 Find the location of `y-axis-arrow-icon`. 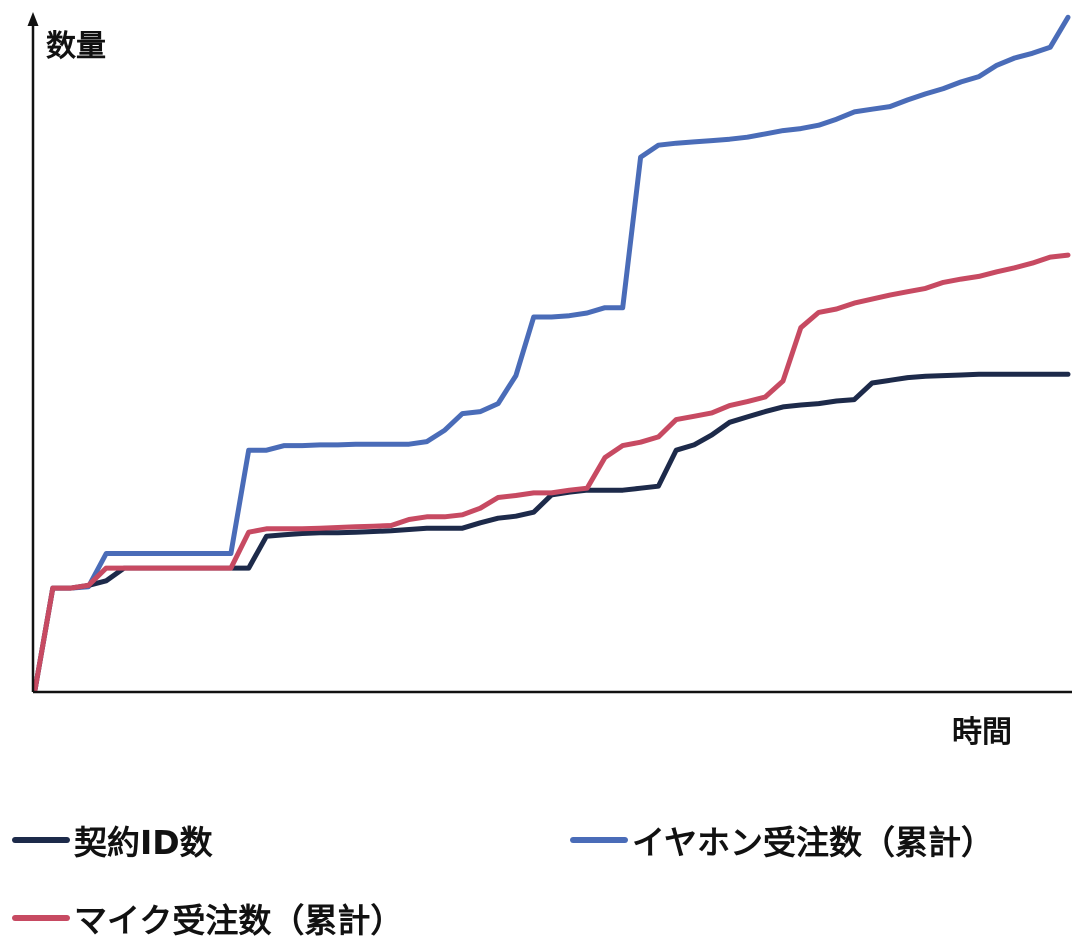

y-axis-arrow-icon is located at coordinates (33, 19).